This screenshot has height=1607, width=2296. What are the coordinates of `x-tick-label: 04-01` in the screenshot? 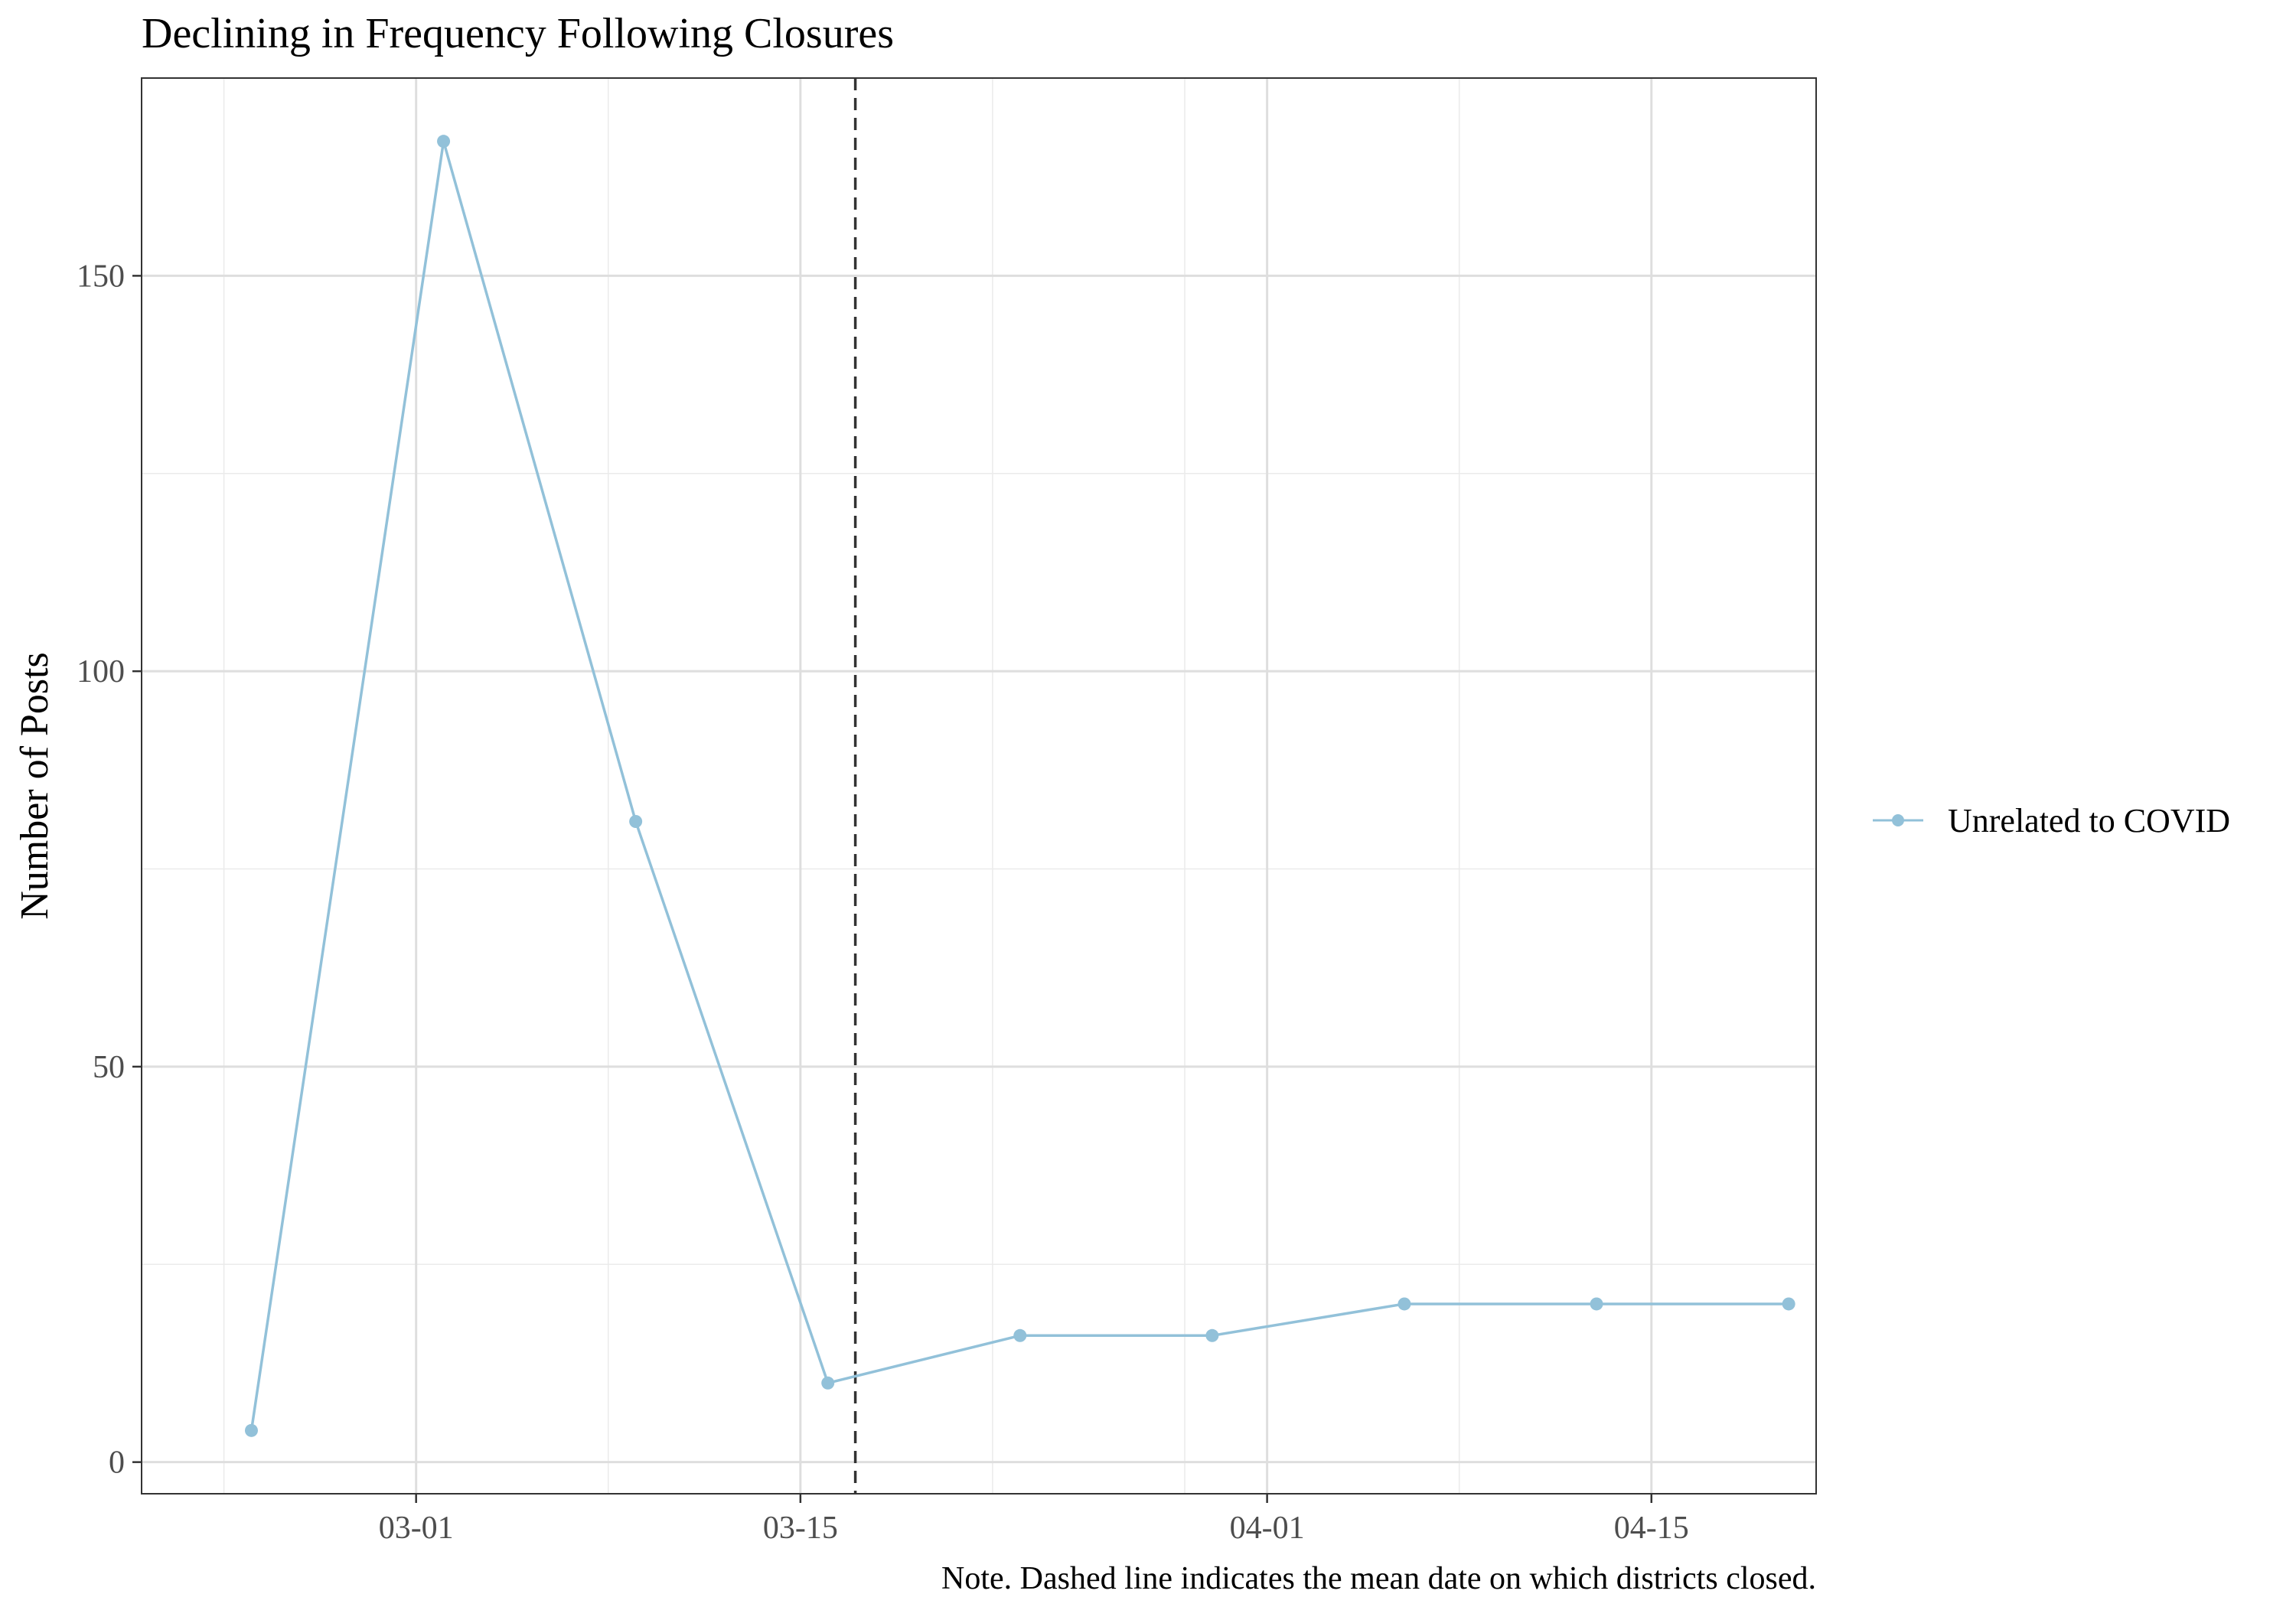 It's located at (1267, 1529).